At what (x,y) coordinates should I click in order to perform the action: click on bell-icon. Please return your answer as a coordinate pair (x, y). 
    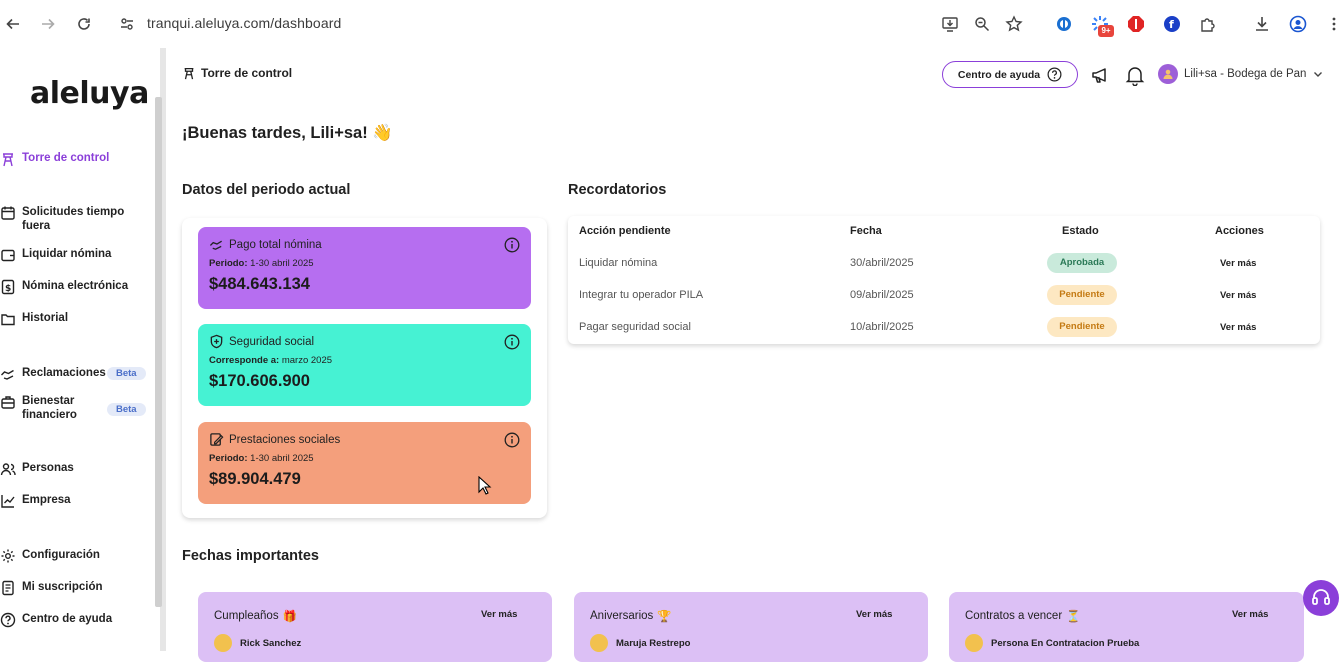
    Looking at the image, I should click on (1135, 75).